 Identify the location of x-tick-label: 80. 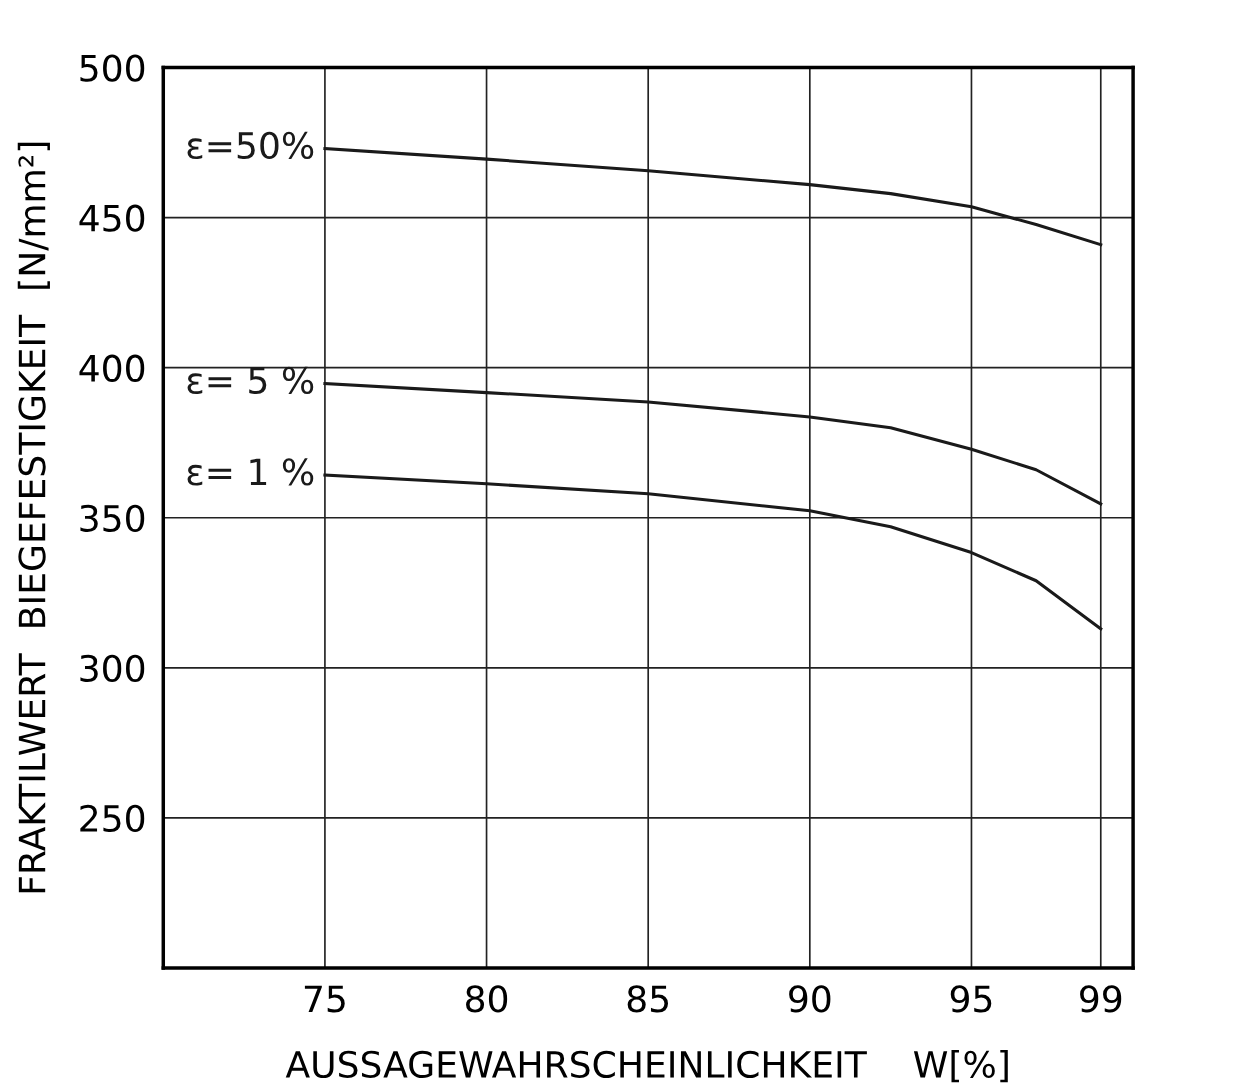
(487, 999).